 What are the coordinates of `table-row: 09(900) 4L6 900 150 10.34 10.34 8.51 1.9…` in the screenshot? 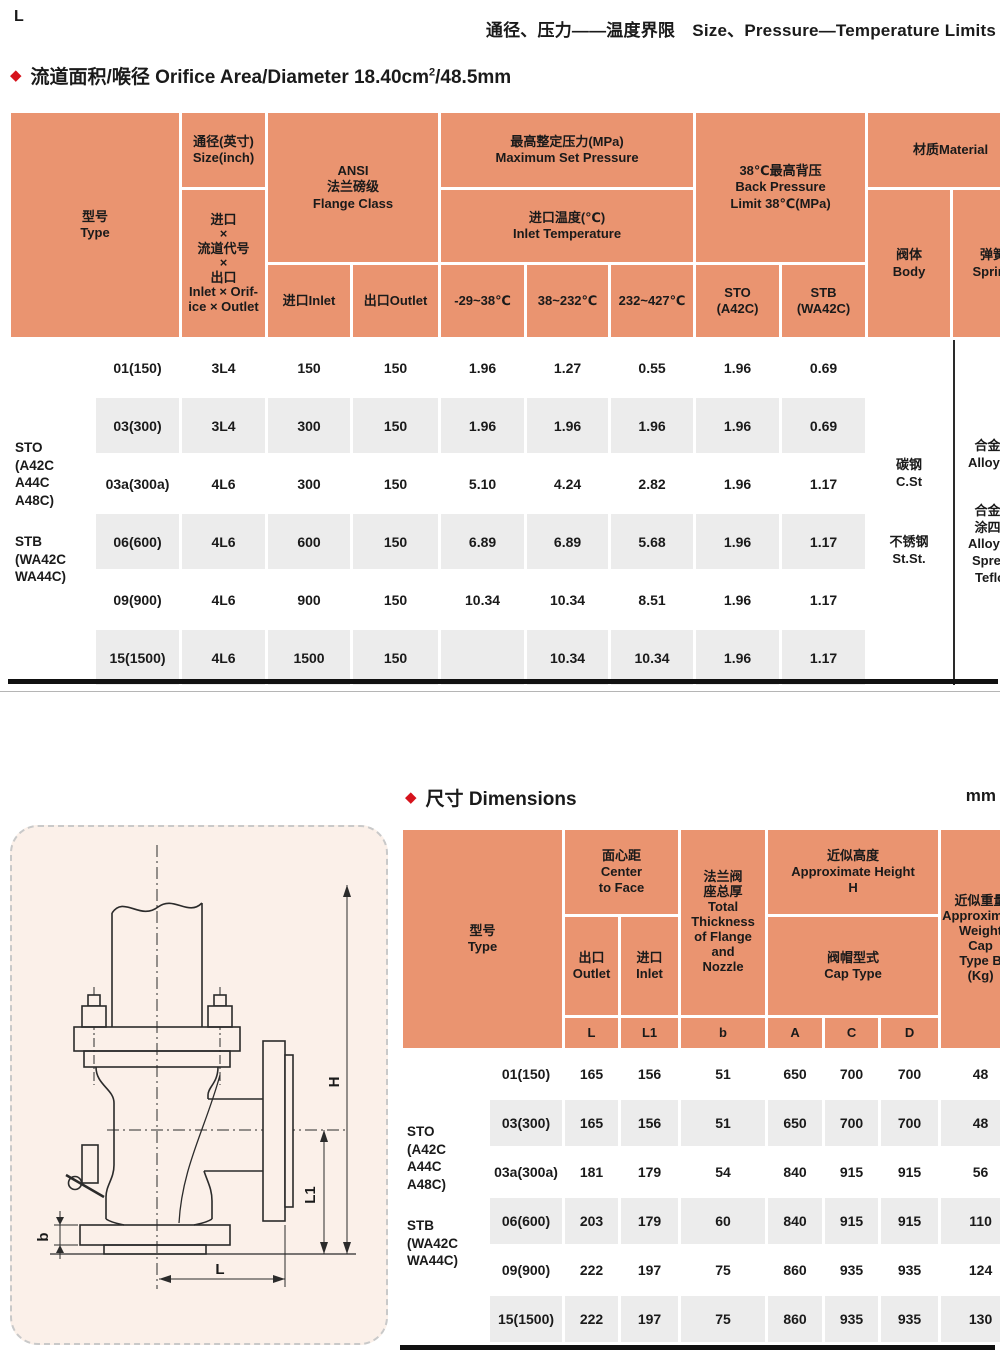 It's located at (505, 599).